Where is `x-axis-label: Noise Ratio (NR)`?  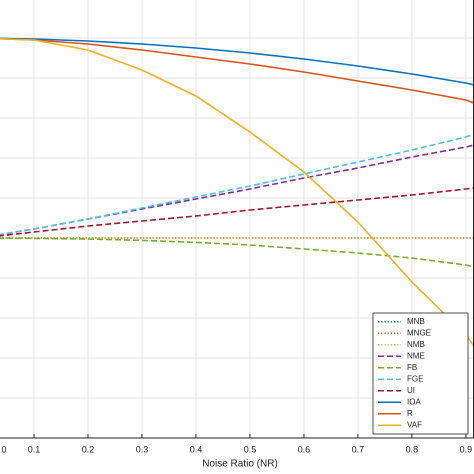
x-axis-label: Noise Ratio (NR) is located at coordinates (240, 464).